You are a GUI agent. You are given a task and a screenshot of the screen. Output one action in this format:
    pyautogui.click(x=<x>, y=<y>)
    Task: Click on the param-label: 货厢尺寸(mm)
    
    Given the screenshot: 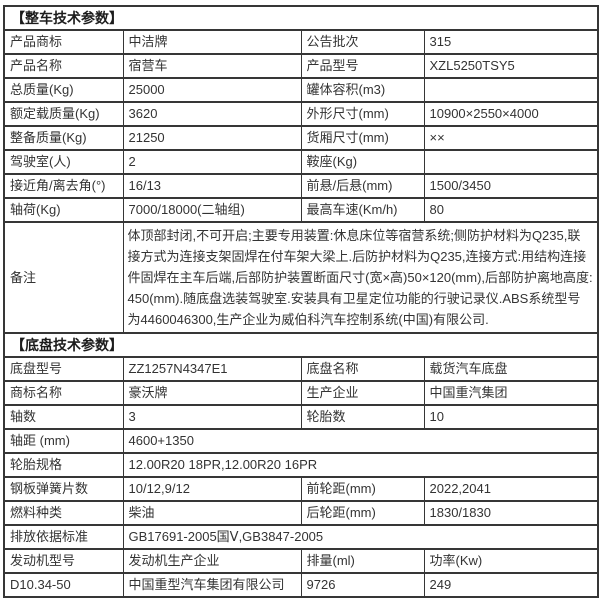 What is the action you would take?
    pyautogui.click(x=362, y=138)
    